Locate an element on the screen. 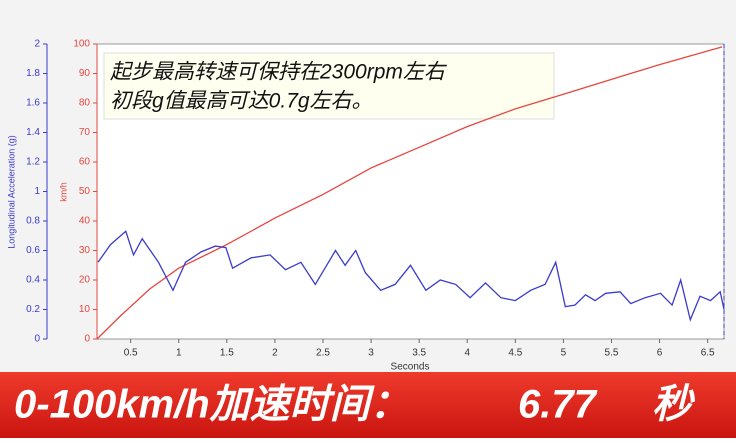 The height and width of the screenshot is (443, 736). x-axis-label: Seconds is located at coordinates (410, 367).